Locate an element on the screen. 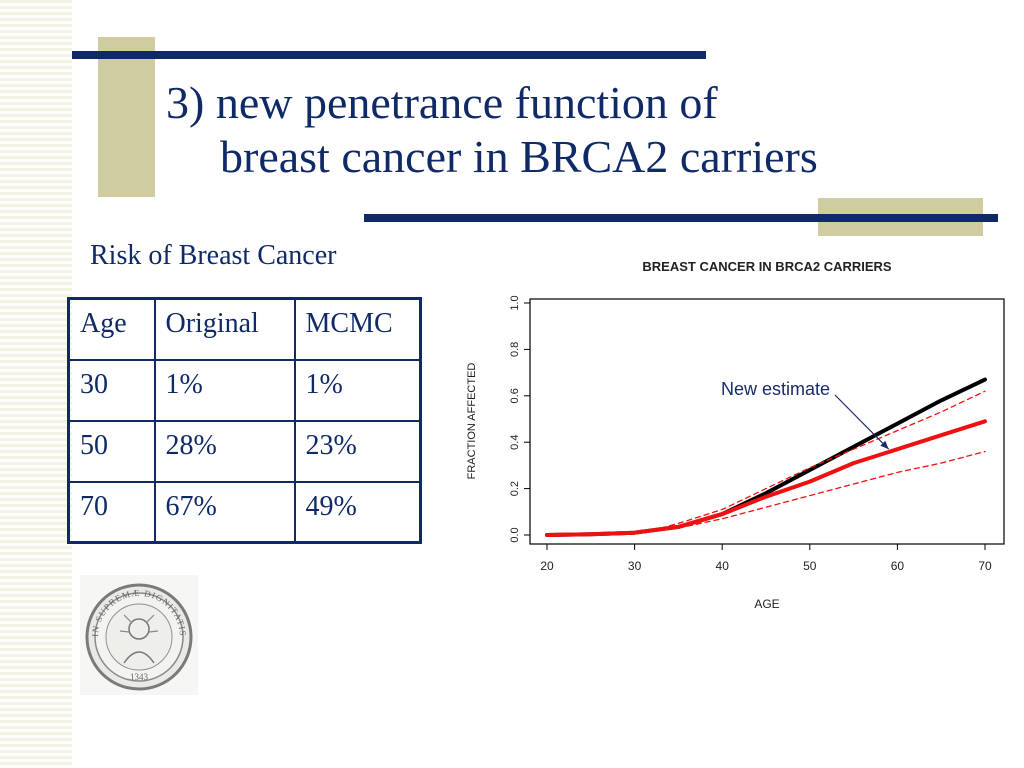 The height and width of the screenshot is (768, 1024). y-tick-label: 0.6 is located at coordinates (515, 395).